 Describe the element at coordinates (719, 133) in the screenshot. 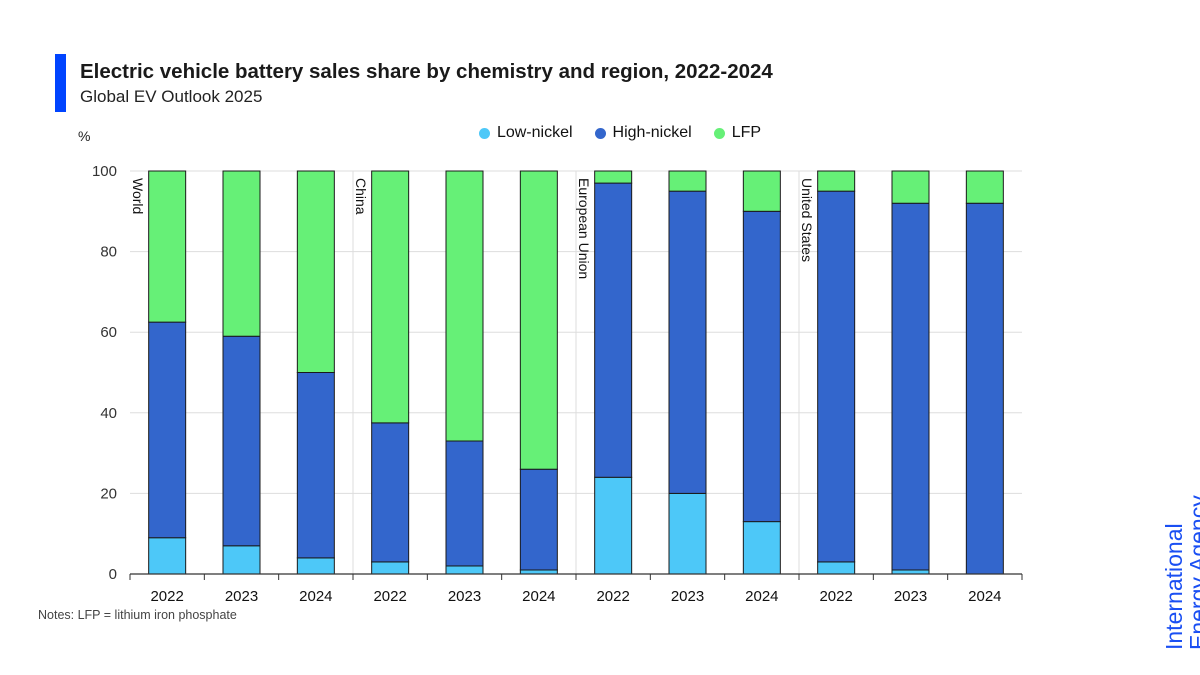

I see `legend-marker-lfp` at that location.